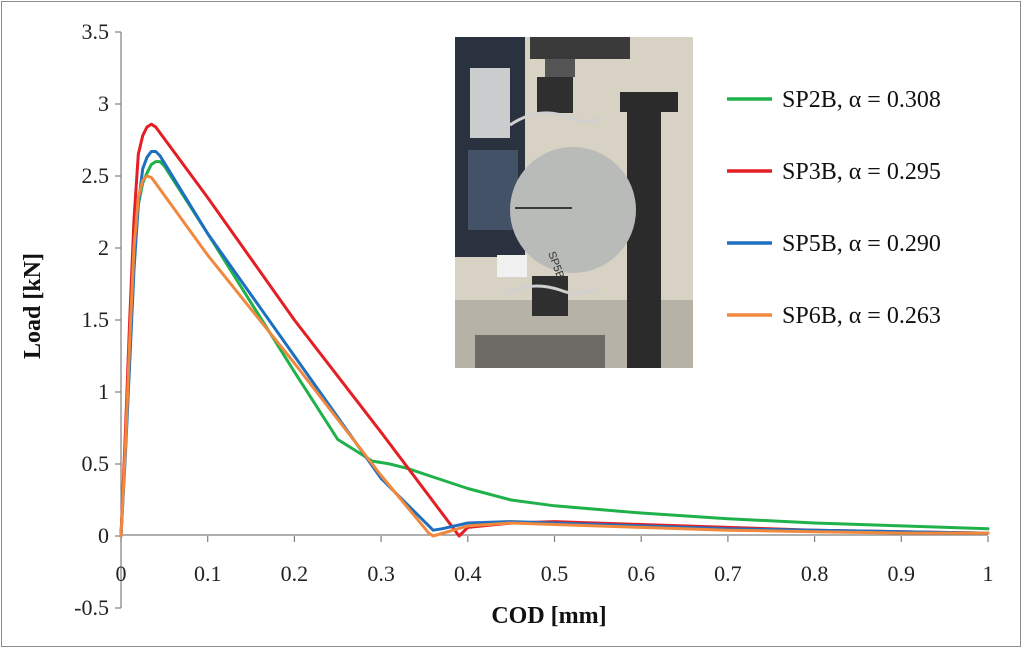 This screenshot has width=1024, height=650. I want to click on legend-label: SP2B, α = 0.308, so click(861, 100).